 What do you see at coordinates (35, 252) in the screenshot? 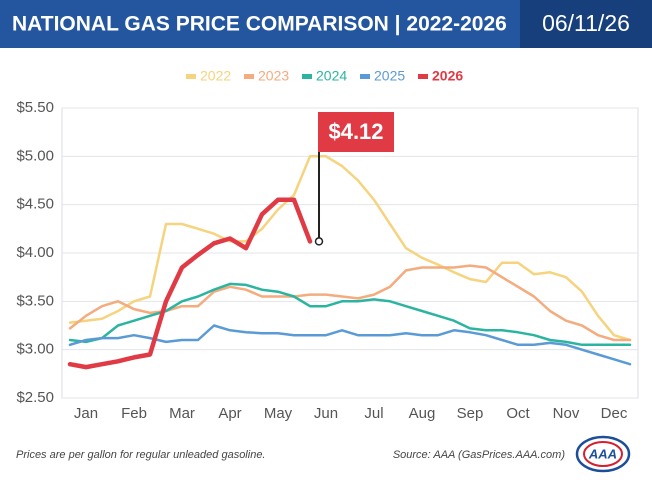
I see `y-tick-label: $4.00` at bounding box center [35, 252].